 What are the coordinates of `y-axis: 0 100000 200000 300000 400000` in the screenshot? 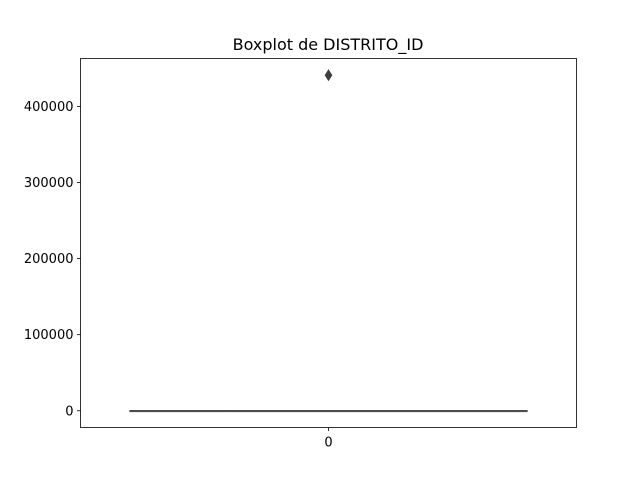 It's located at (52, 259).